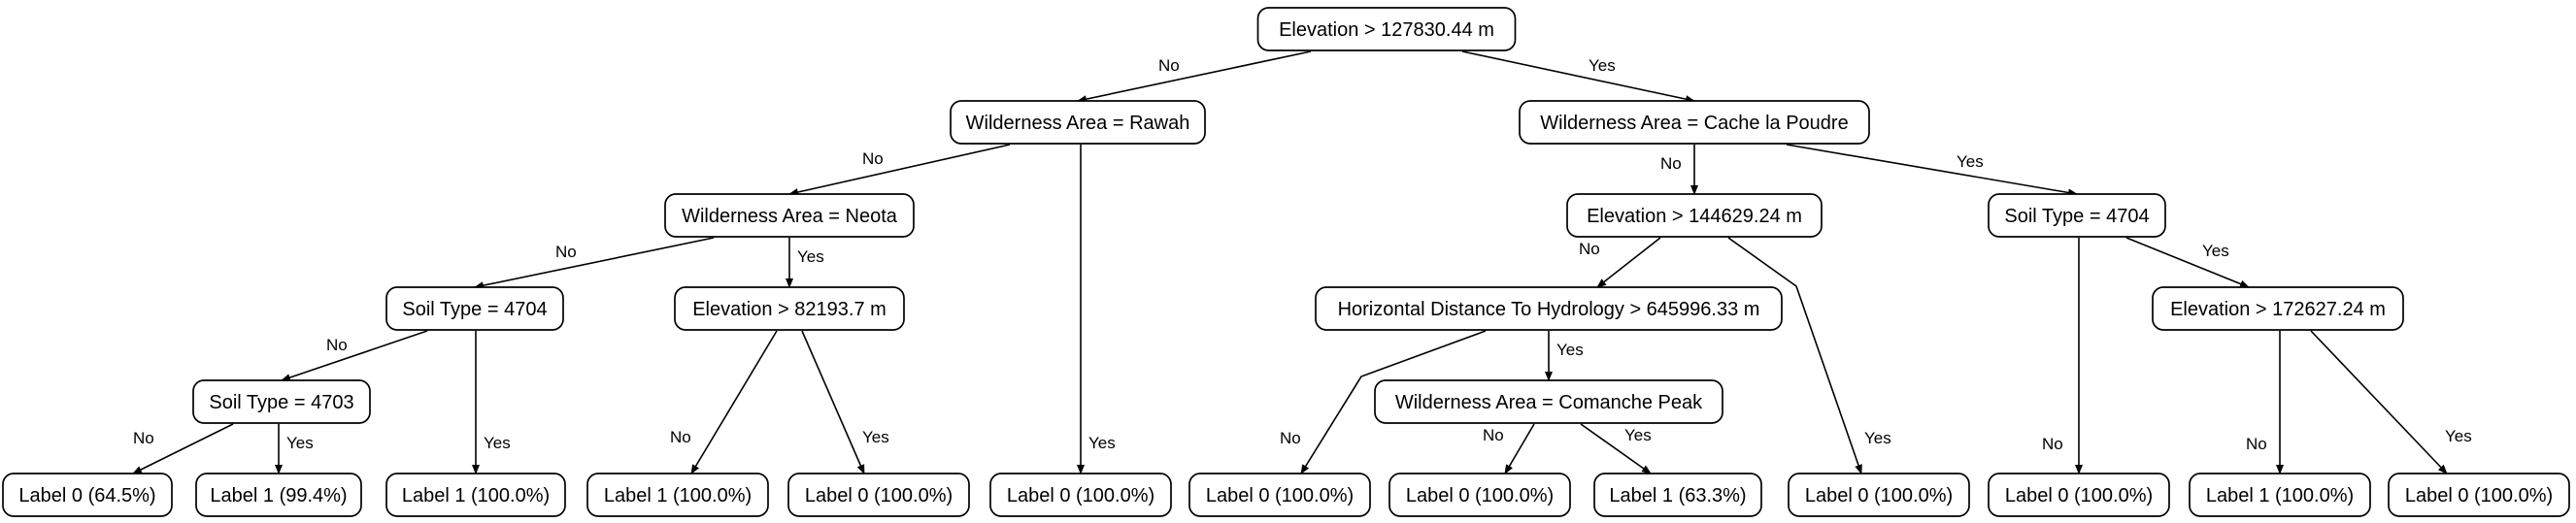  I want to click on node-label: Label 1 (99.4%), so click(278, 496).